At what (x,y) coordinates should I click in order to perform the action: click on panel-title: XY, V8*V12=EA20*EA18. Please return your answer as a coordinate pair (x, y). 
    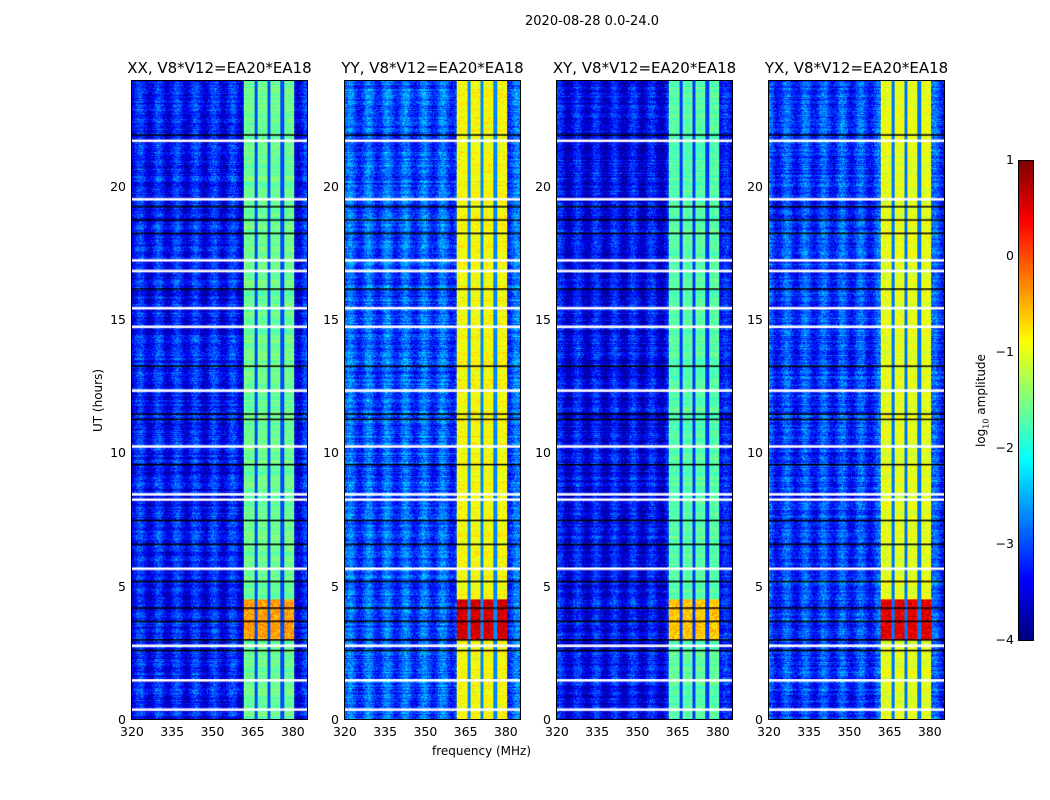
    Looking at the image, I should click on (644, 68).